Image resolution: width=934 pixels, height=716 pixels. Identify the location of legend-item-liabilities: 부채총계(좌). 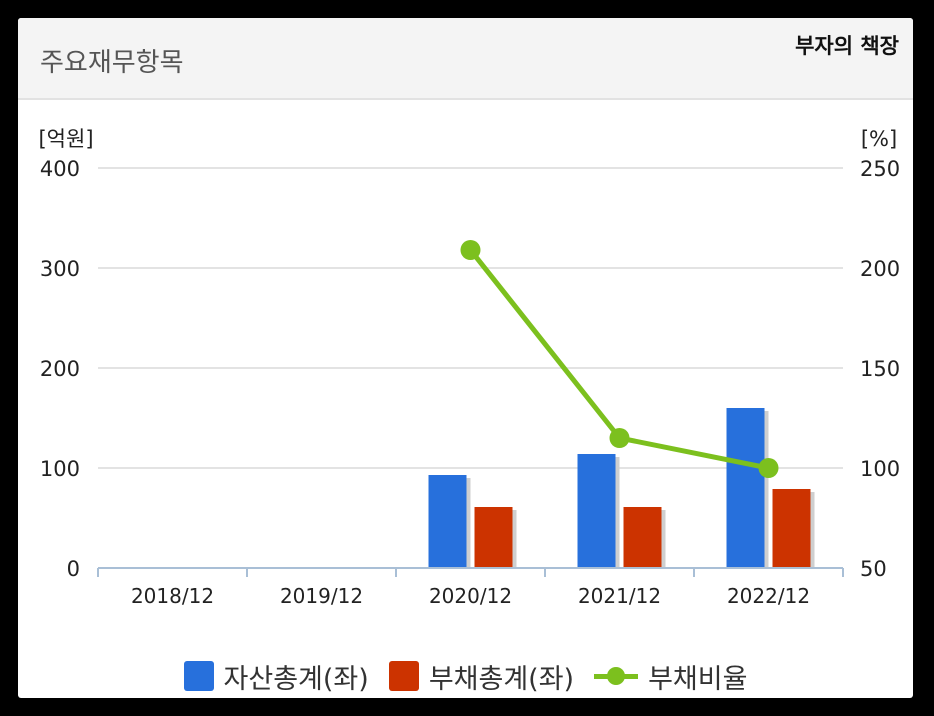
(481, 676).